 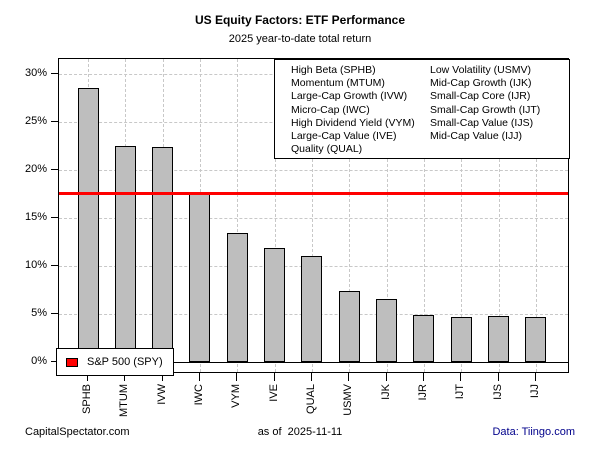 What do you see at coordinates (385, 392) in the screenshot?
I see `x-axis-tick-label: IJK` at bounding box center [385, 392].